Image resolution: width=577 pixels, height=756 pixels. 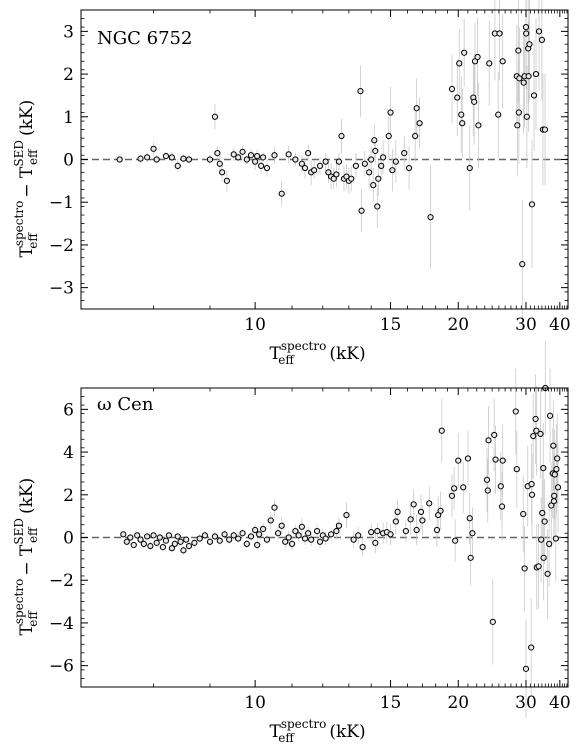 What do you see at coordinates (33, 156) in the screenshot?
I see `y-label-p2-sub: eff` at bounding box center [33, 156].